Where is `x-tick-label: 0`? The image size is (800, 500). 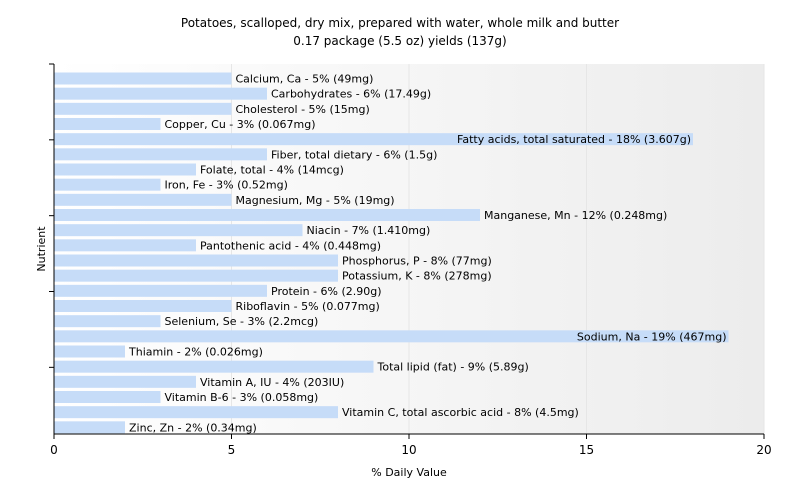 x-tick-label: 0 is located at coordinates (54, 450).